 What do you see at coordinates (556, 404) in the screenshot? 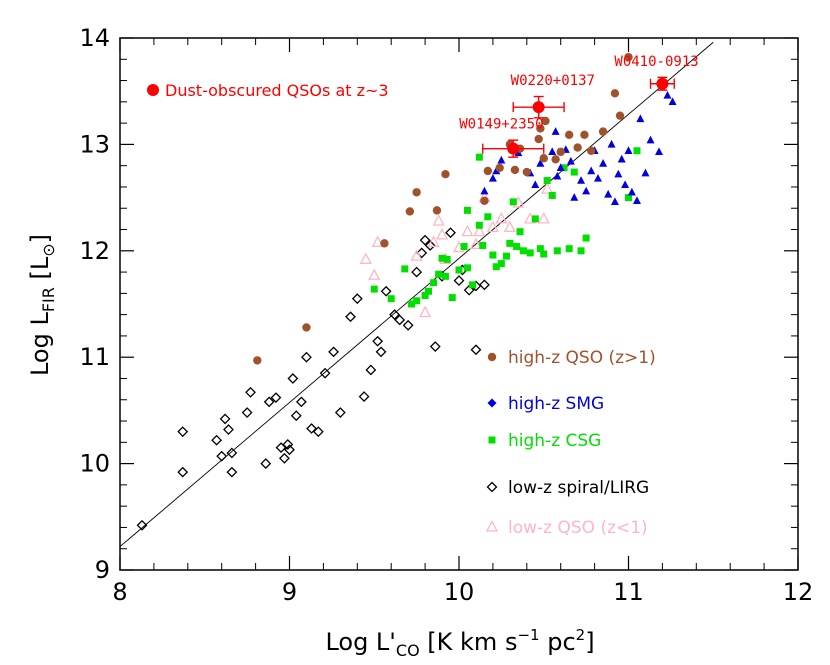
I see `legend-label: high-z SMG` at bounding box center [556, 404].